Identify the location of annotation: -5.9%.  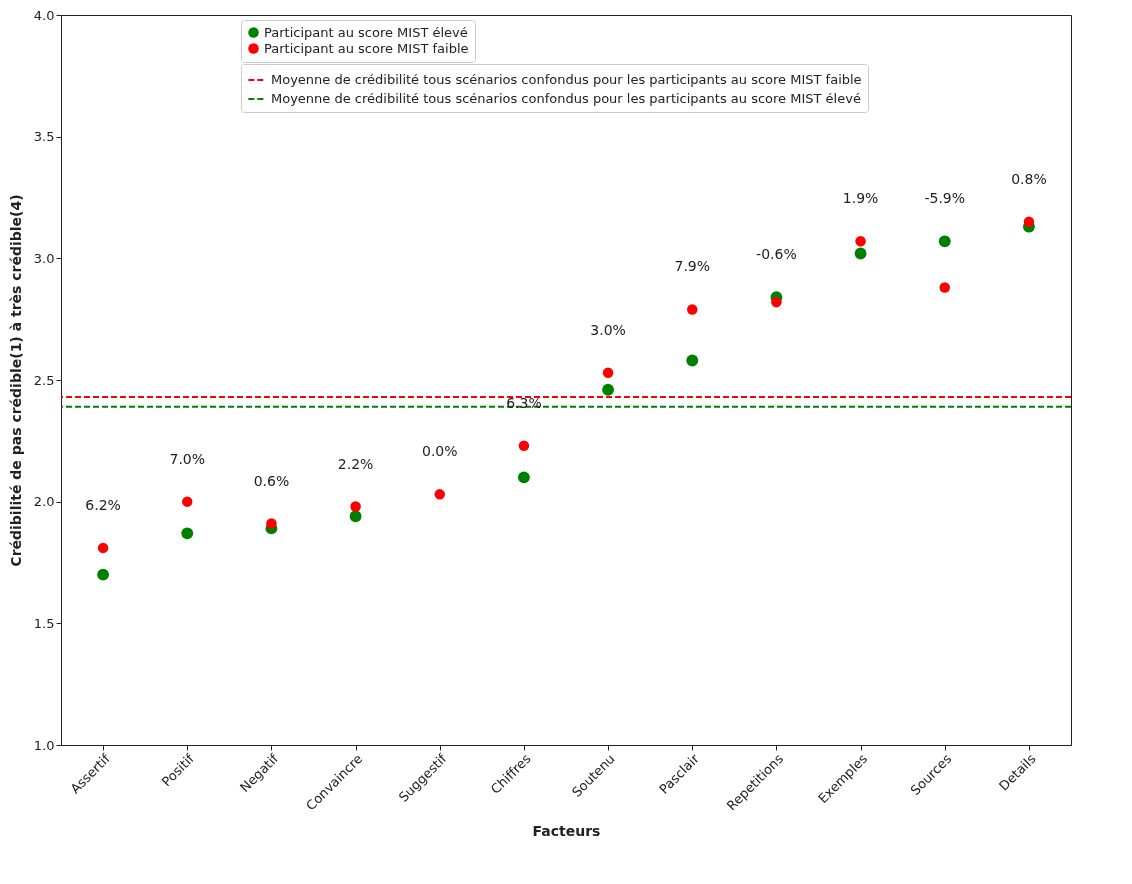
(945, 198).